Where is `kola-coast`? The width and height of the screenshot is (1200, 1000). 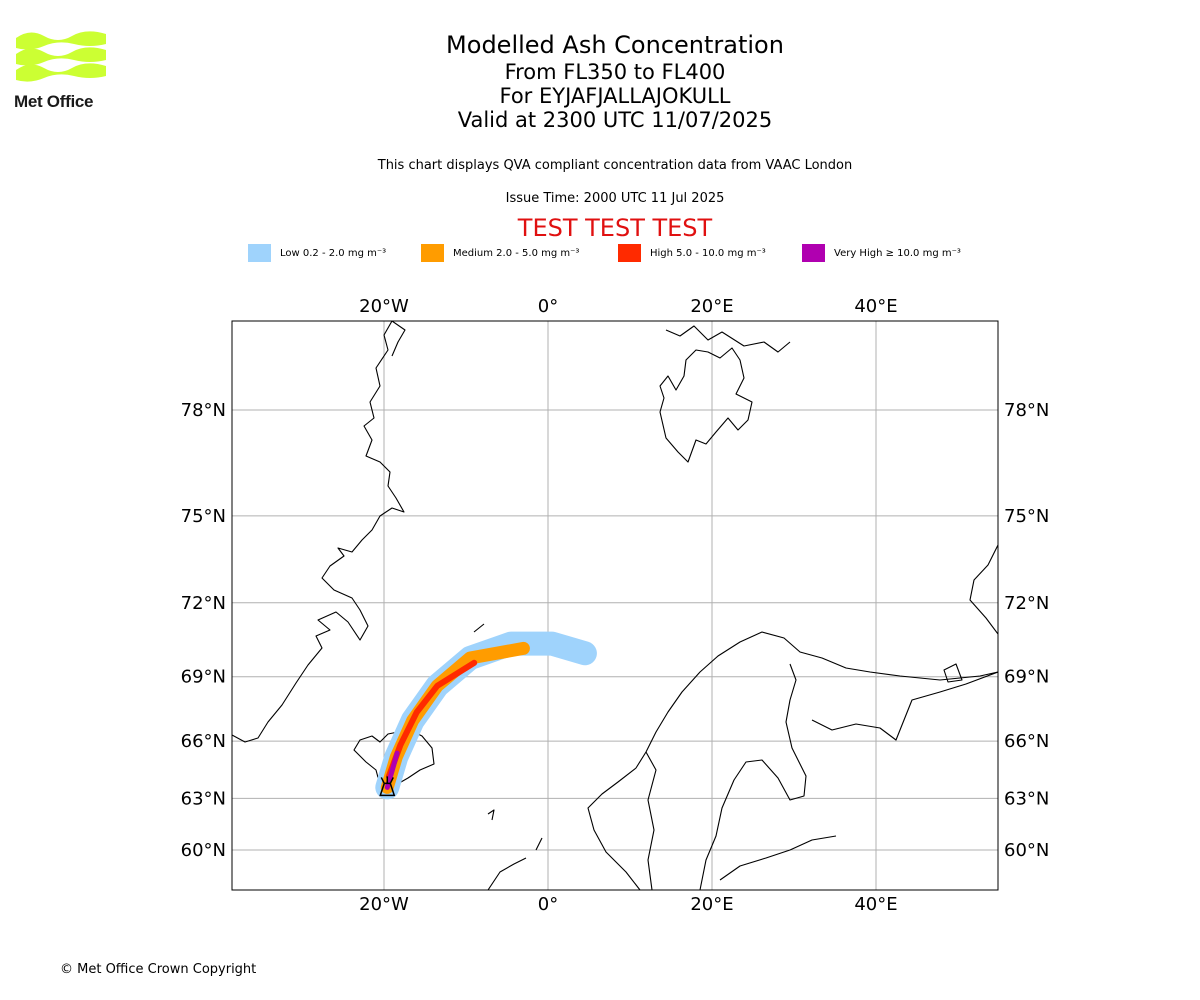 kola-coast is located at coordinates (904, 706).